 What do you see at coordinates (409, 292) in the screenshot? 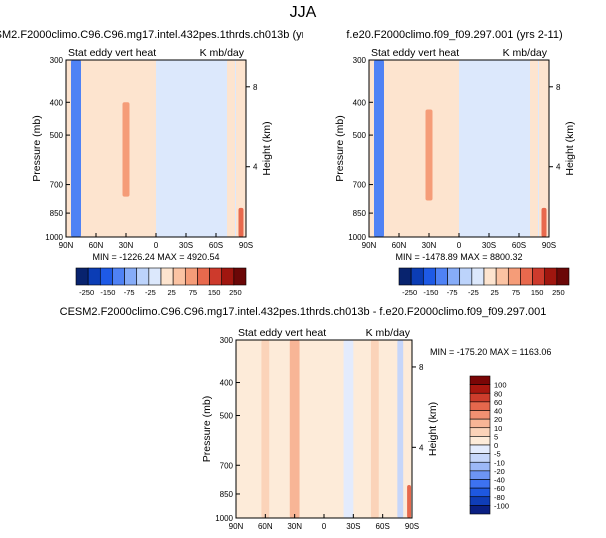
I see `colorbar-label: -250` at bounding box center [409, 292].